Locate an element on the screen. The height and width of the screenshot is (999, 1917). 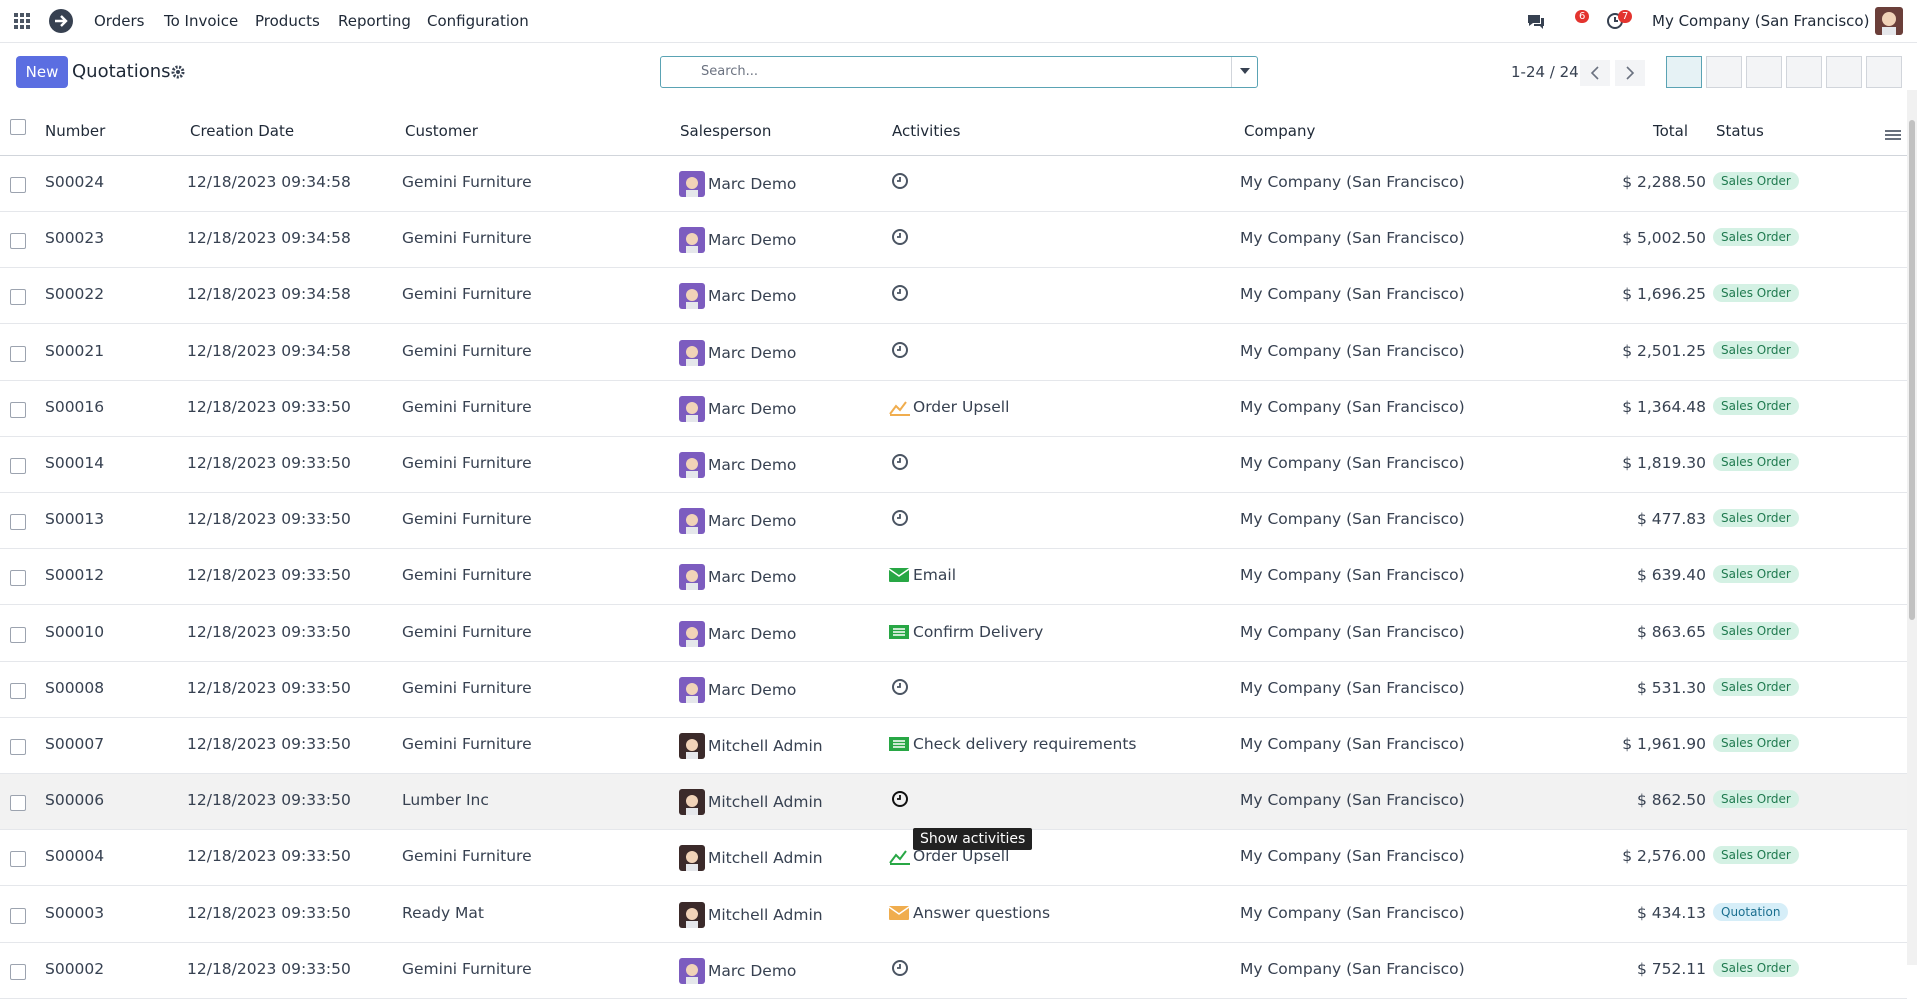
column-header: Number is located at coordinates (75, 131).